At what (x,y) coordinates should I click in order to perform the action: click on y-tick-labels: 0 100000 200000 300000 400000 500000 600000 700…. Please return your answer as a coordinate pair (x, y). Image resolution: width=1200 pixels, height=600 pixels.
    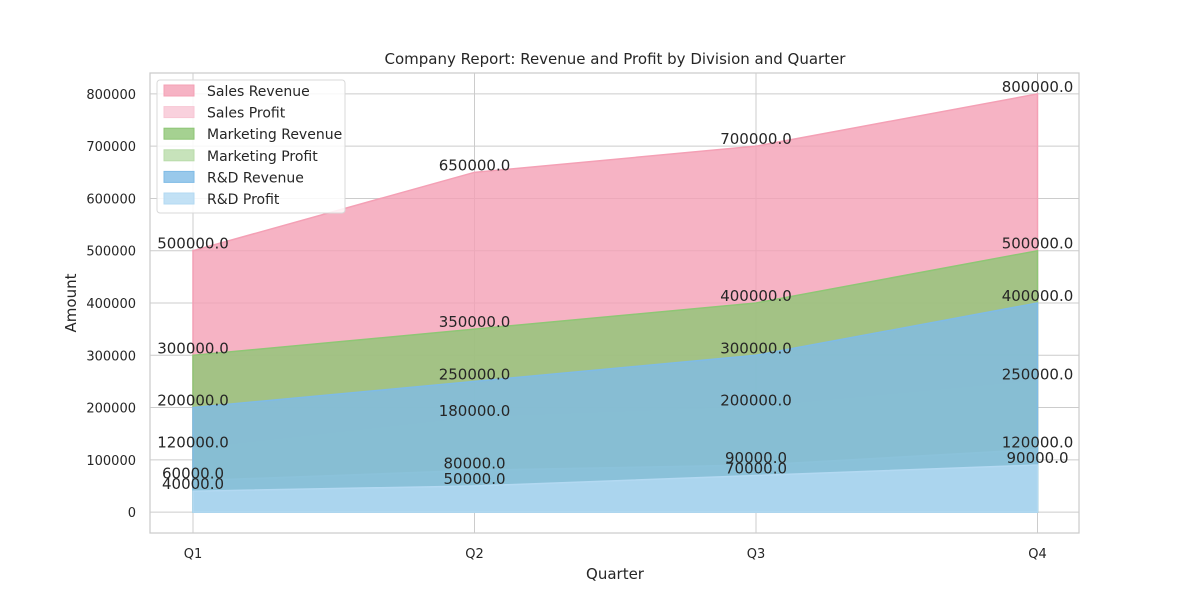
    Looking at the image, I should click on (111, 304).